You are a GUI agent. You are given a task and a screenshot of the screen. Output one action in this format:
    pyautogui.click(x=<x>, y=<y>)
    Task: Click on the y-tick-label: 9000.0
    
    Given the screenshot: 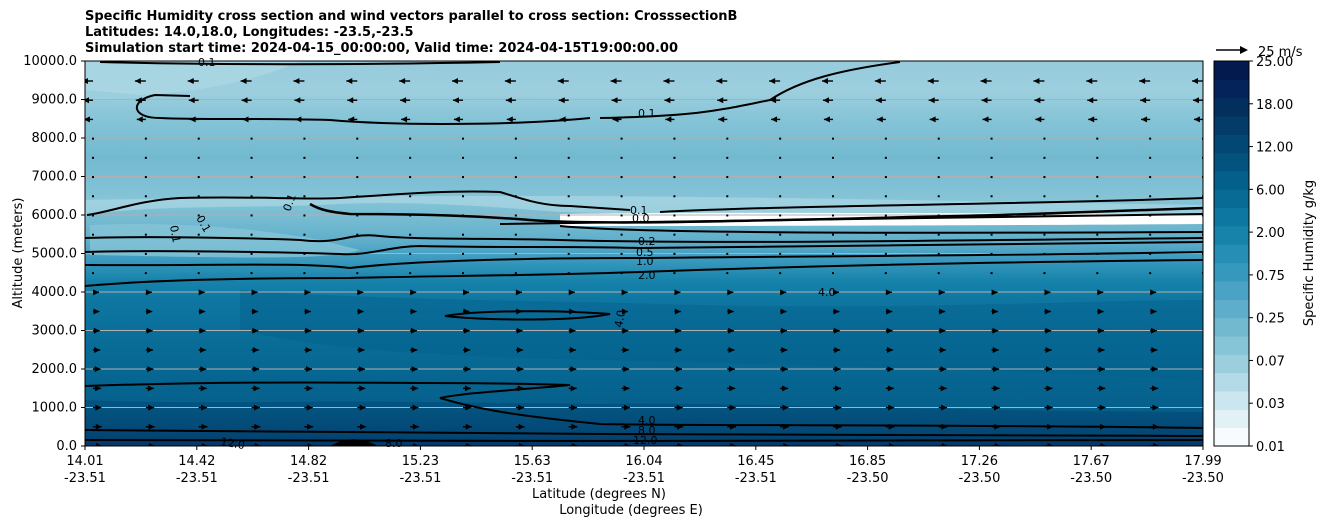 What is the action you would take?
    pyautogui.click(x=55, y=100)
    